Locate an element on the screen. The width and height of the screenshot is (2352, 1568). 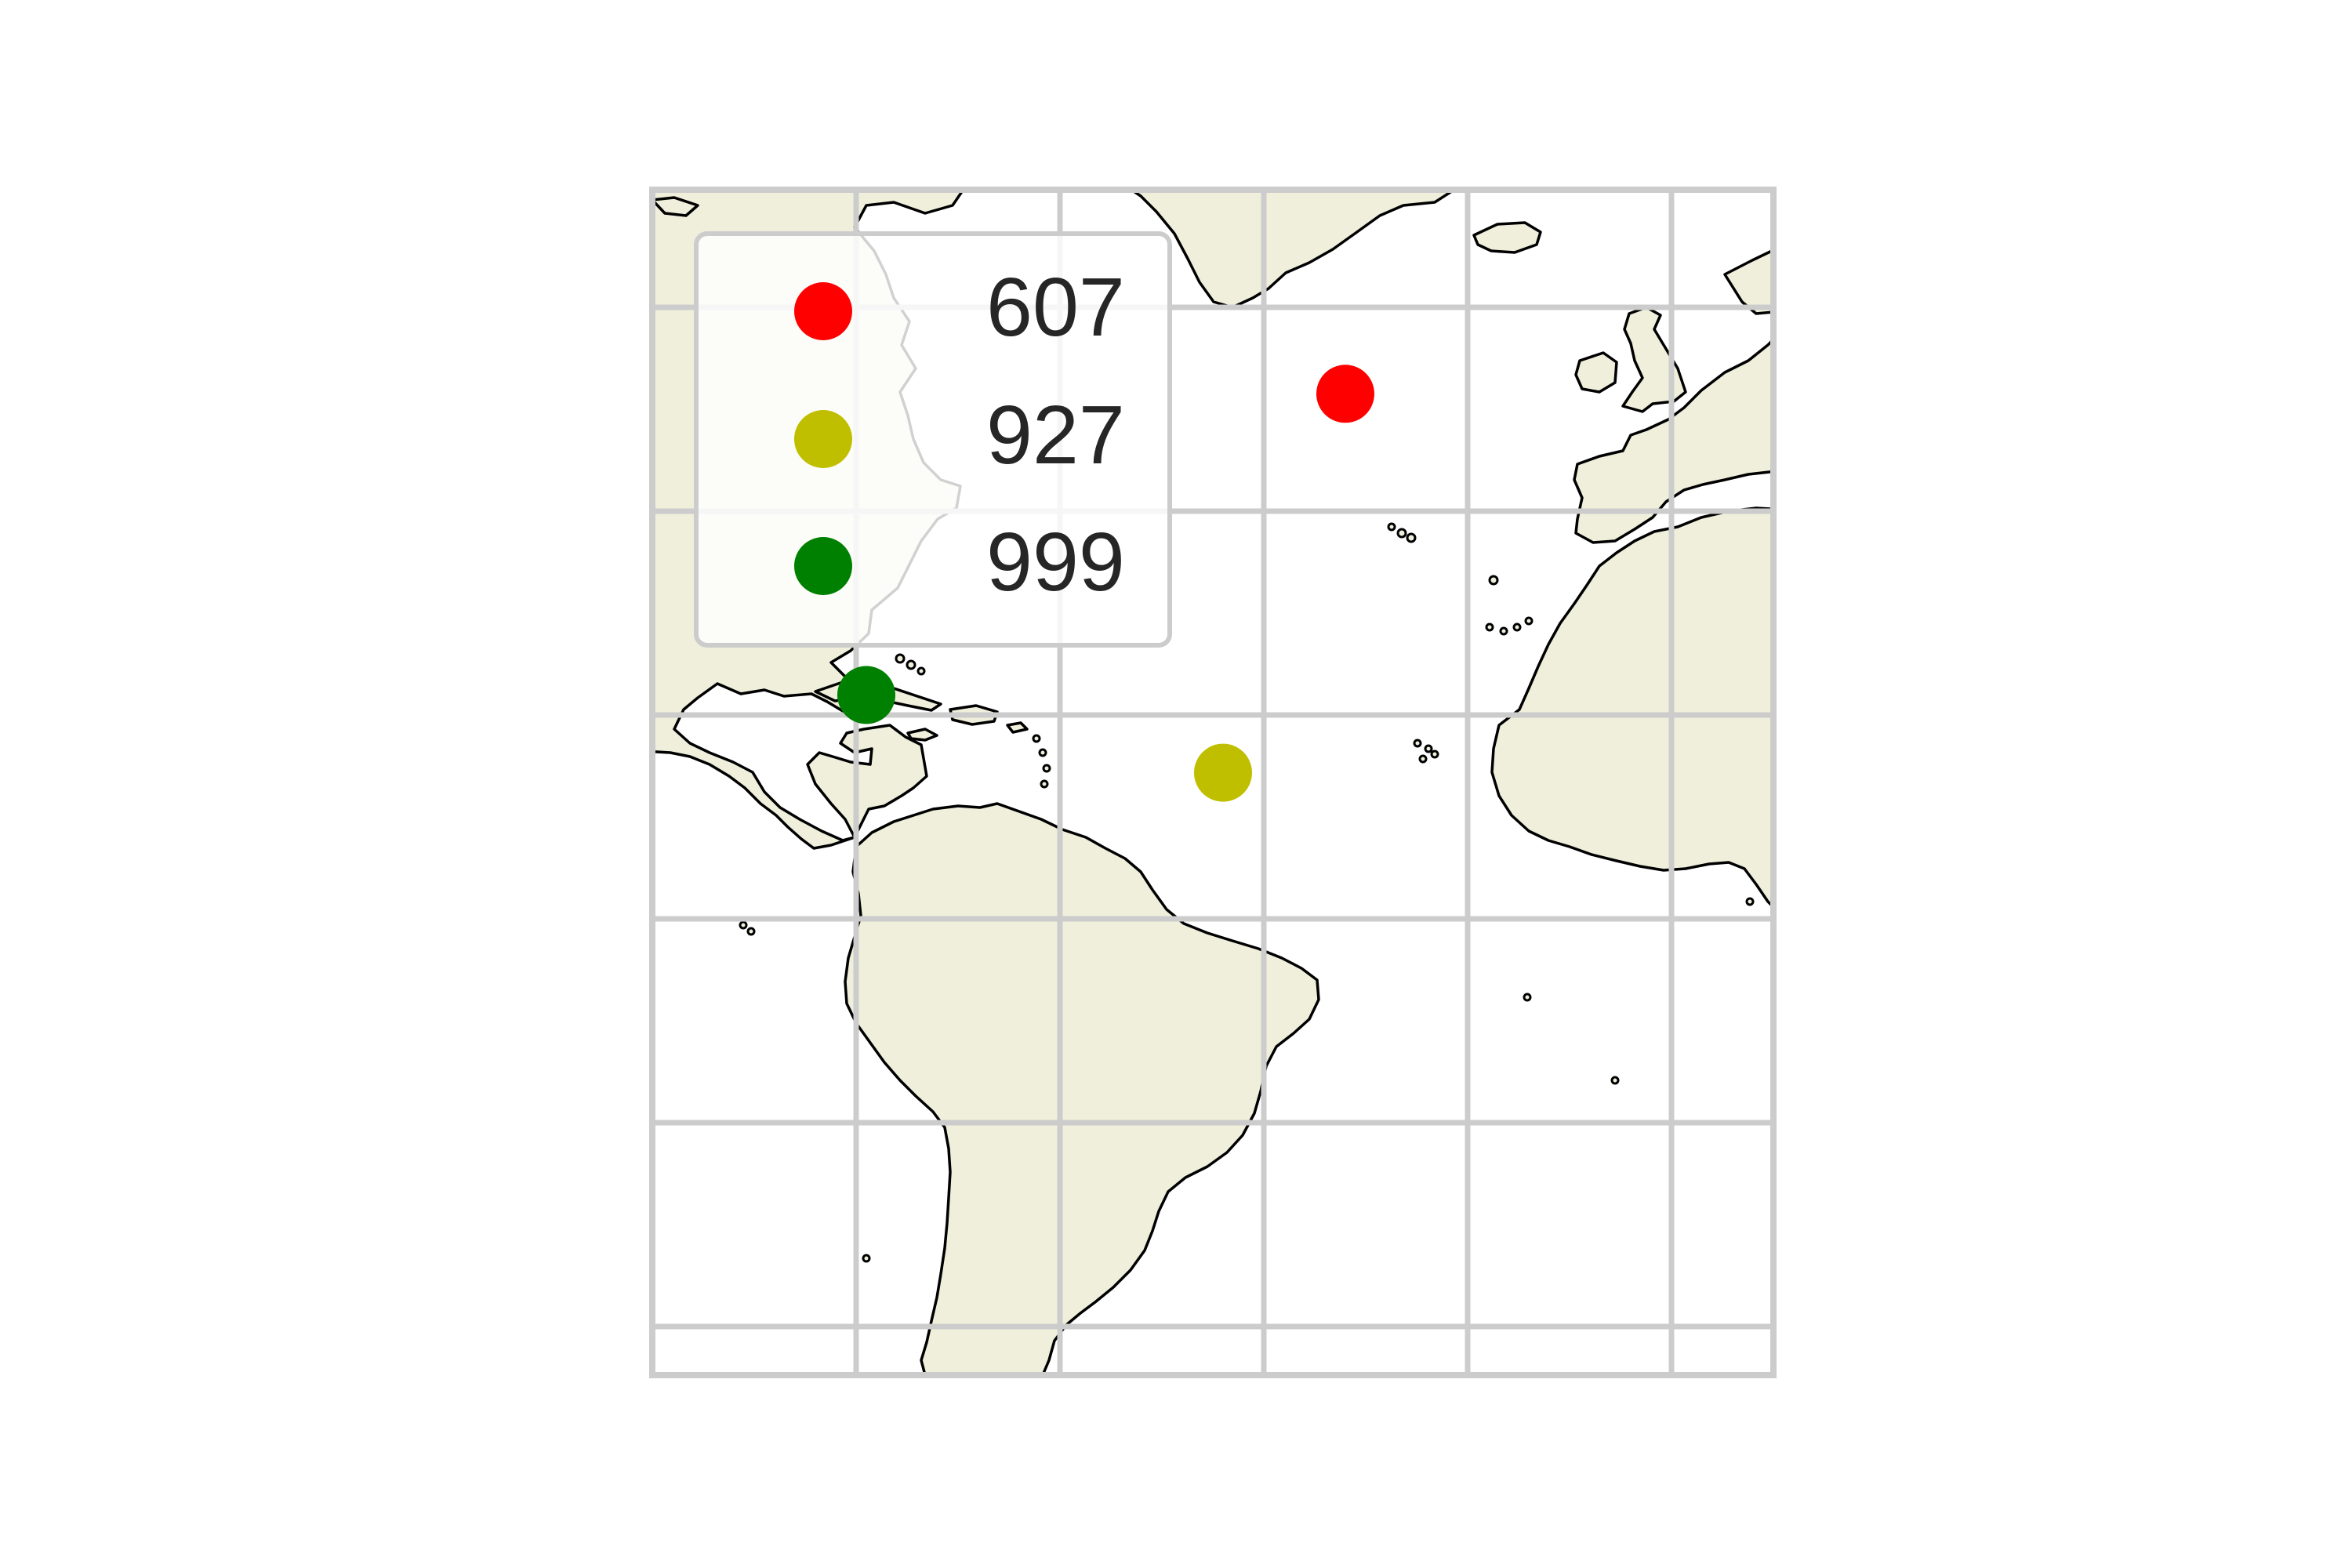
legend-label: 927 is located at coordinates (1055, 435).